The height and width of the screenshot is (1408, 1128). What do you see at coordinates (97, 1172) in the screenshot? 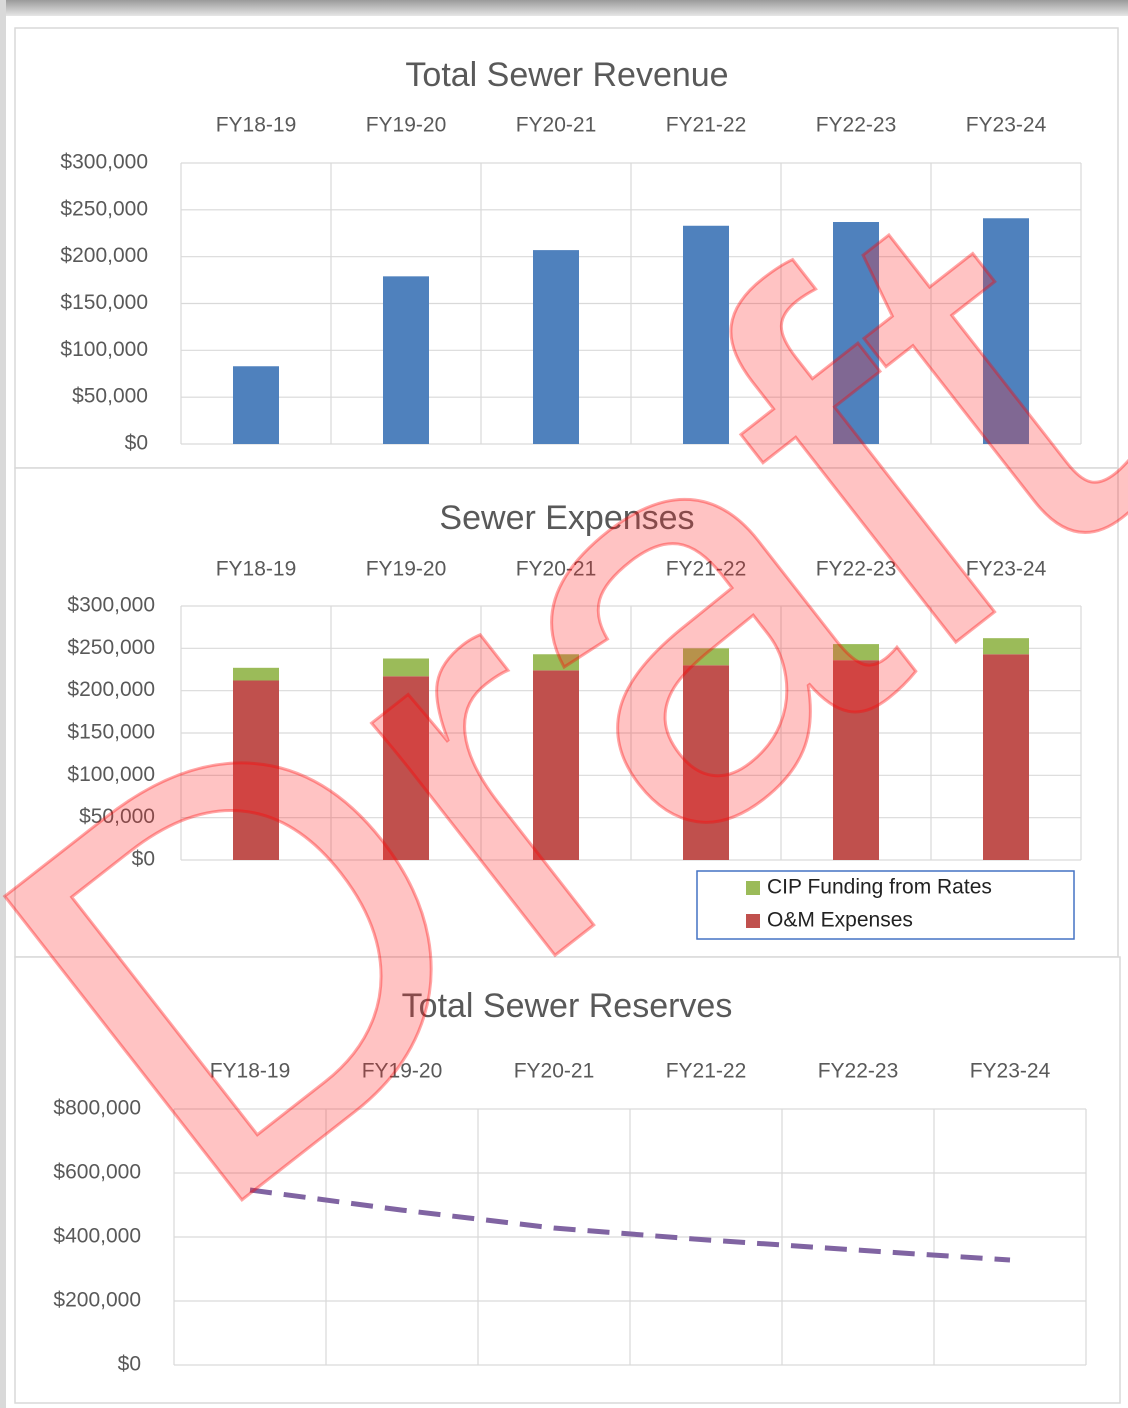
I see `y-tick-label: $600,000` at bounding box center [97, 1172].